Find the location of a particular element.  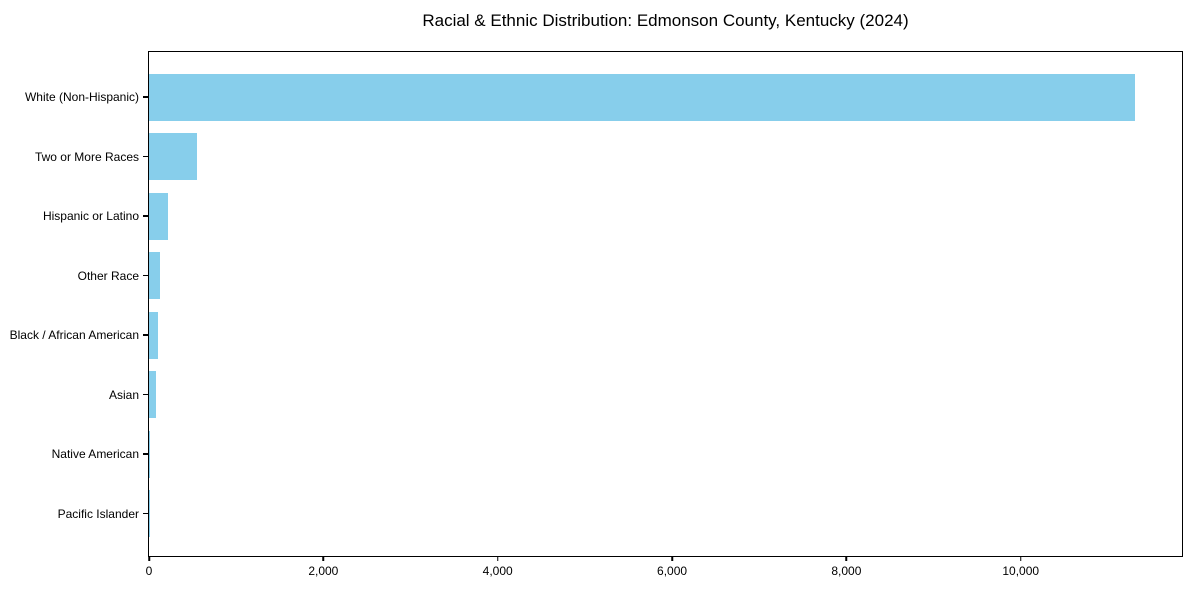

y-tick-label-hispanic-or-latino: Hispanic or Latino is located at coordinates (90, 216).